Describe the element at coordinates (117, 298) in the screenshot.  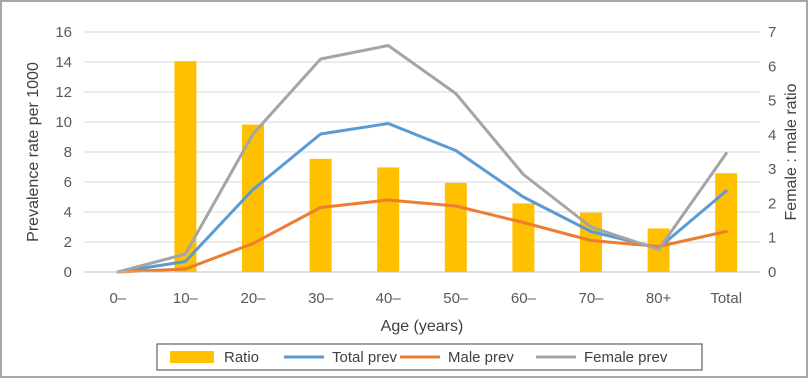
I see `x-tick-label: 0–` at that location.